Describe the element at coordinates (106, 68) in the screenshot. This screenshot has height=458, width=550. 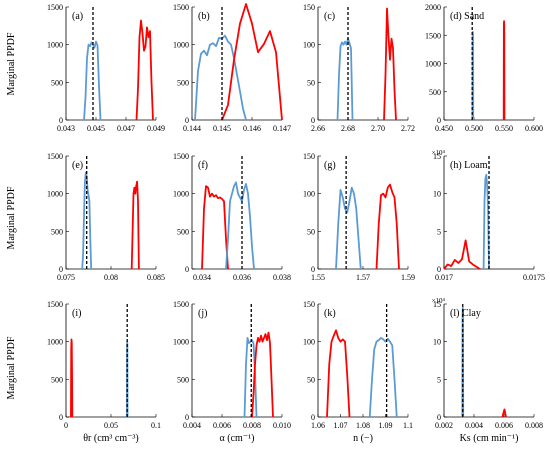
I see `panel-a: 0 500 1000 1500 0.043 0.045 0.047 0.049 (a)` at that location.